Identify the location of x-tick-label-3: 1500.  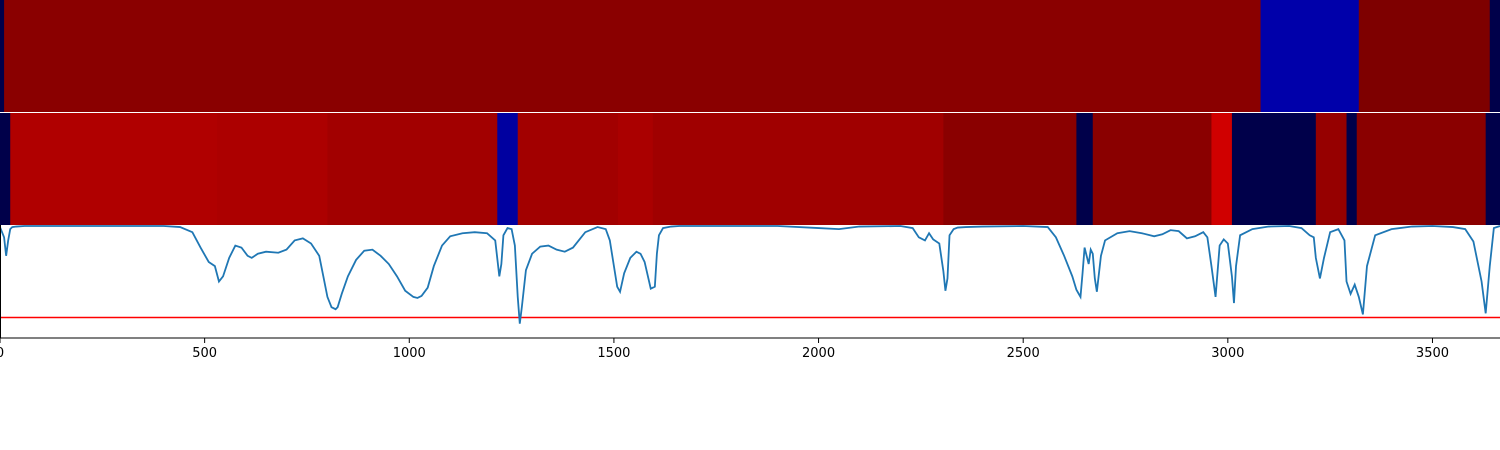
(613, 353).